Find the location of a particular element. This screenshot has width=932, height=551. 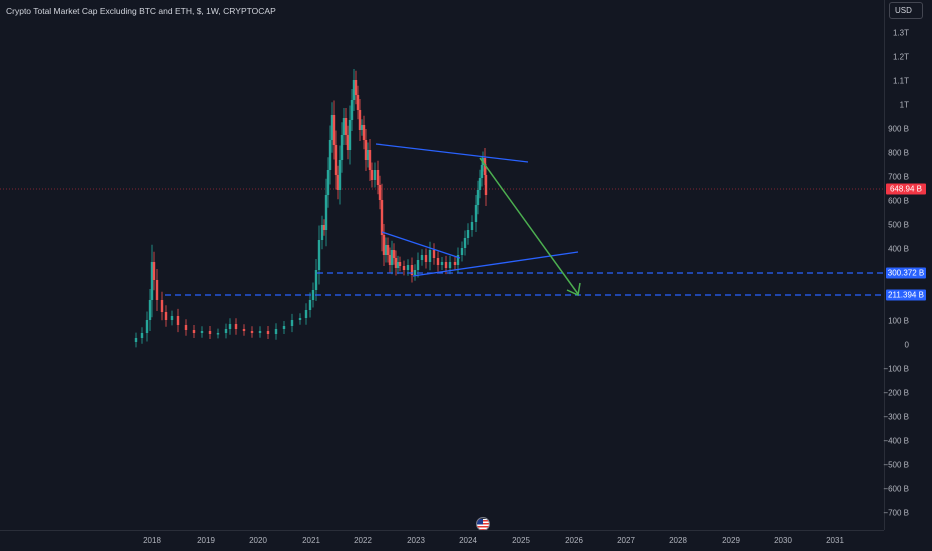

price-axis-label: −100 B is located at coordinates (896, 369).